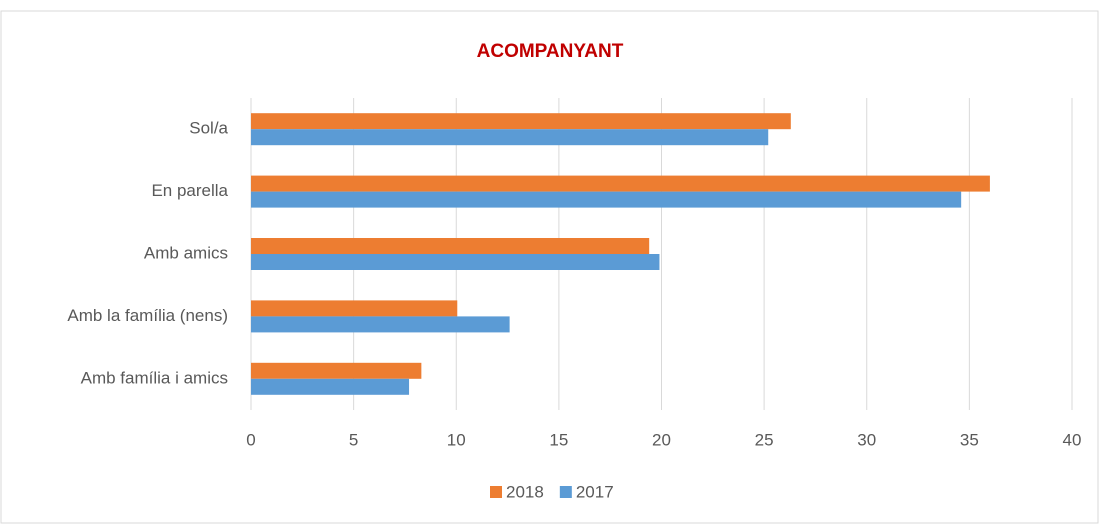 The image size is (1100, 524). I want to click on y-tick-label: En parella, so click(189, 190).